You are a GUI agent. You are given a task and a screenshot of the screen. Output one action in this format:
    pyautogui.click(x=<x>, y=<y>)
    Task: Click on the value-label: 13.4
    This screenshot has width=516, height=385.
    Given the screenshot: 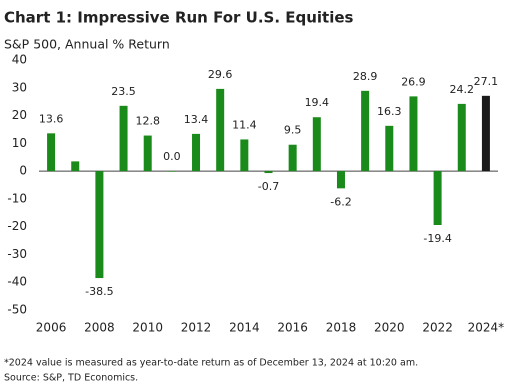 What is the action you would take?
    pyautogui.click(x=196, y=119)
    